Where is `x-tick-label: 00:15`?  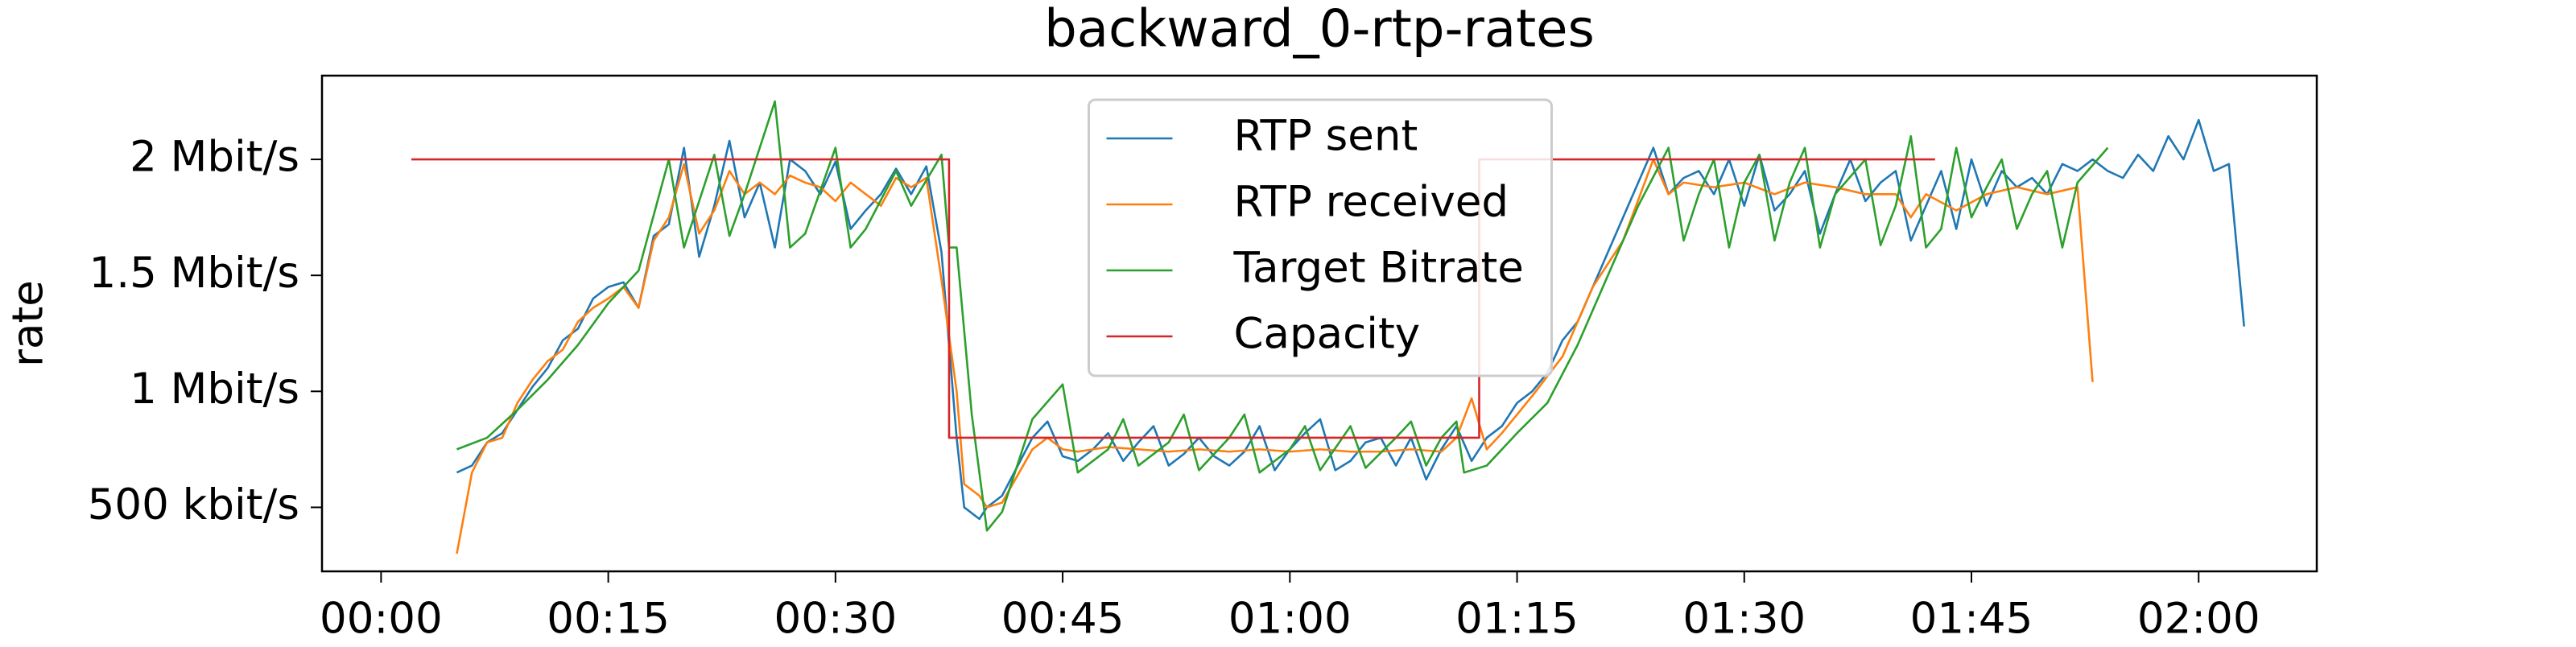 x-tick-label: 00:15 is located at coordinates (608, 619).